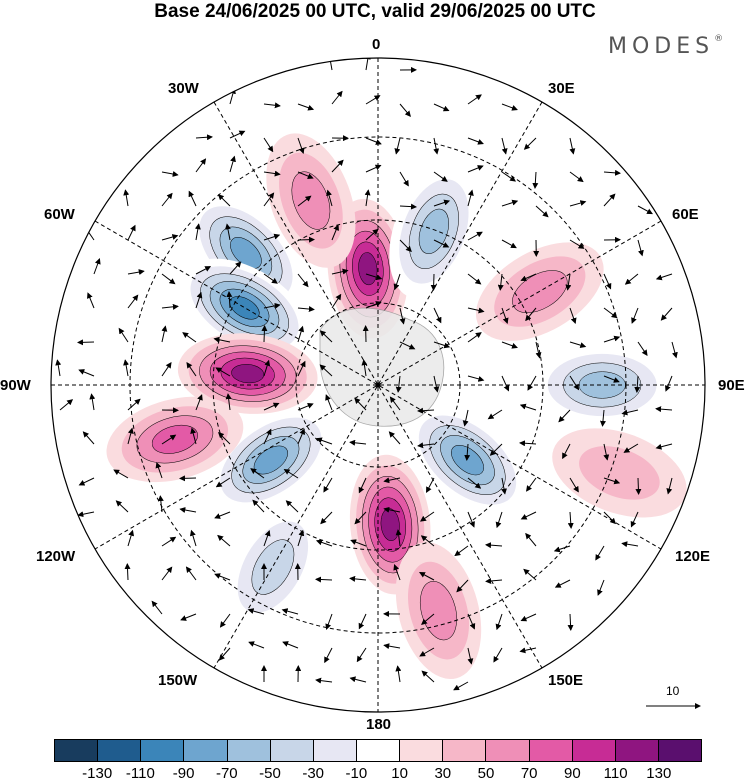  I want to click on colorbar-tick-label: -70, so click(226, 773).